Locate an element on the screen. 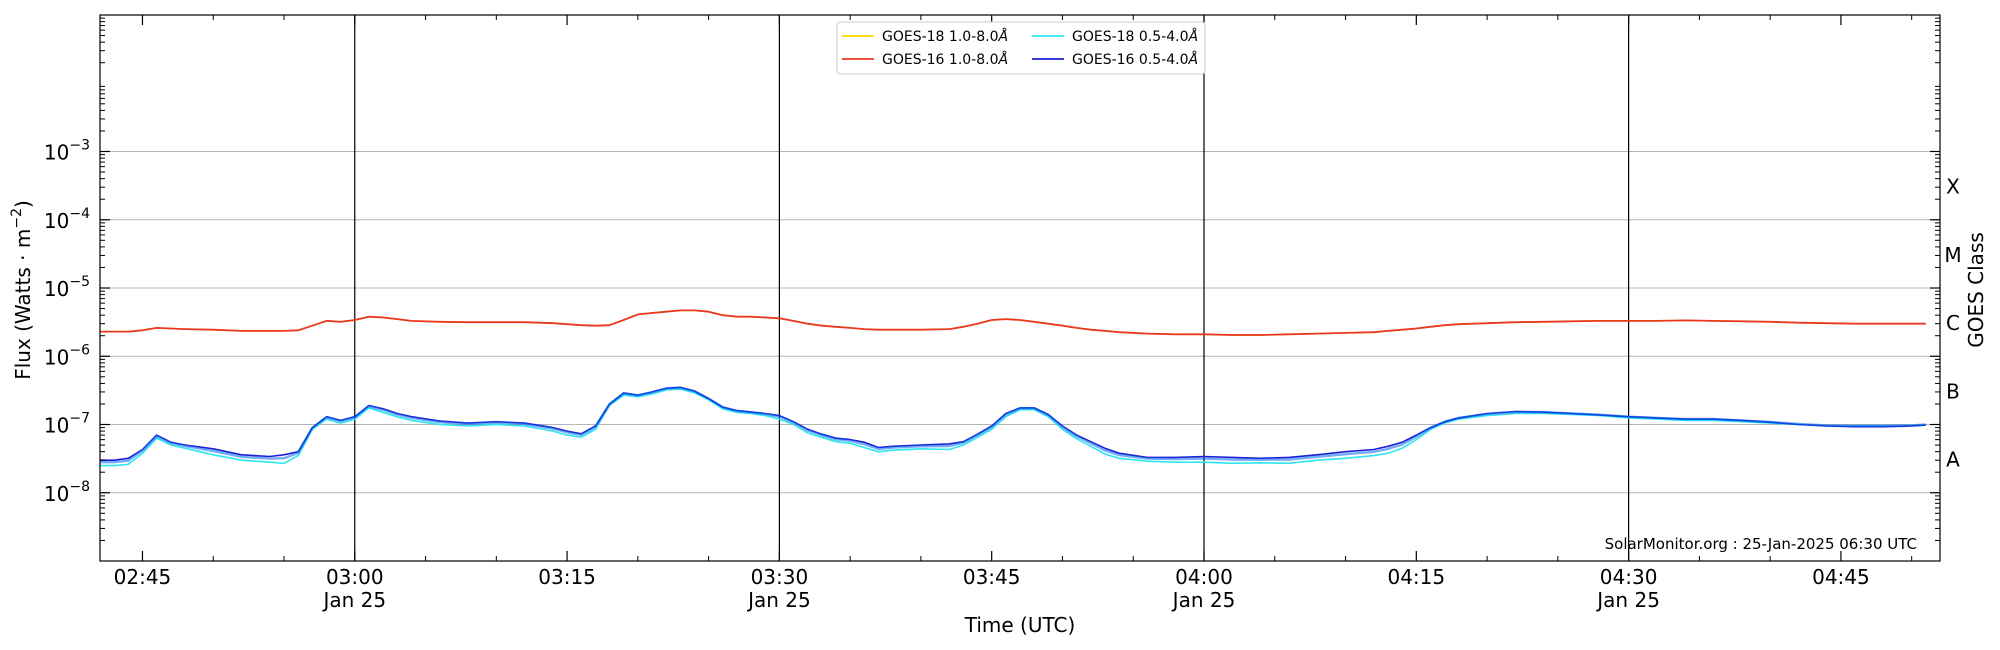 This screenshot has height=650, width=2000. y-tick-label: 10⁻⁶ is located at coordinates (67, 355).